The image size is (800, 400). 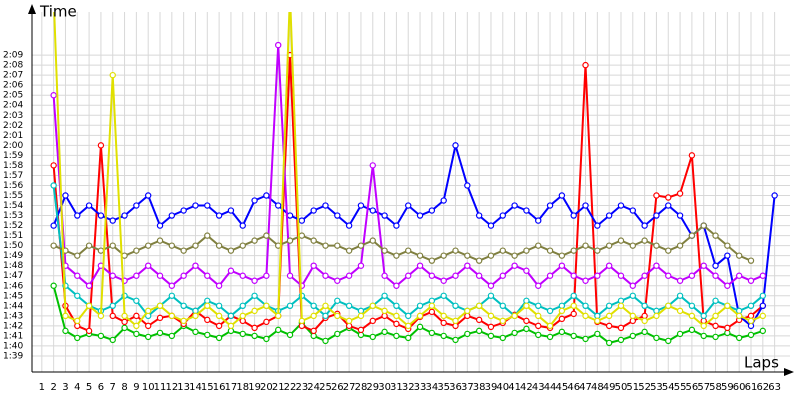 What do you see at coordinates (13, 126) in the screenshot?
I see `y-tick-label: 2:02` at bounding box center [13, 126].